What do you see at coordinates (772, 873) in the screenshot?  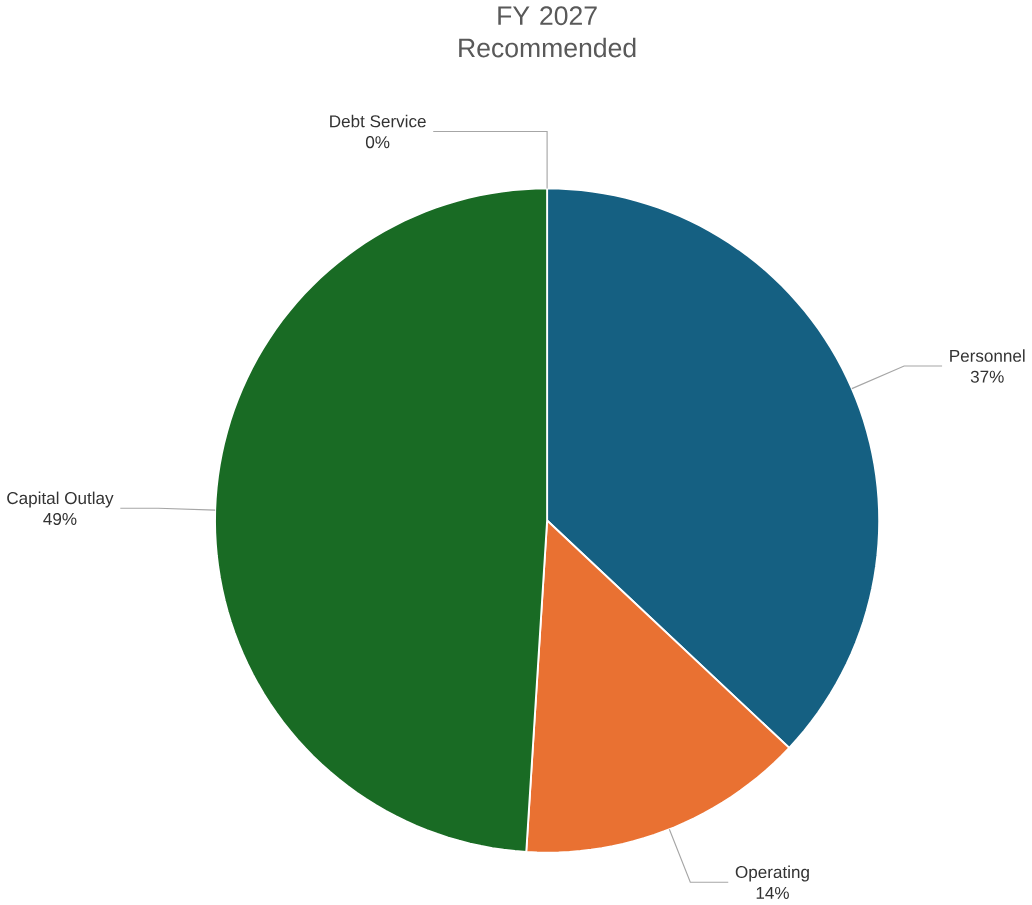 I see `slice-label: Operating` at bounding box center [772, 873].